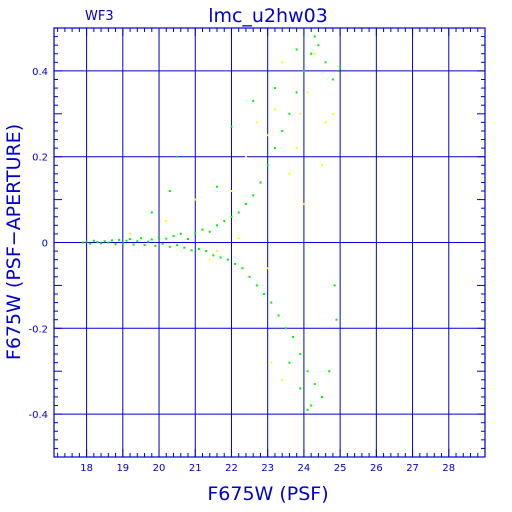 The height and width of the screenshot is (512, 512). What do you see at coordinates (99, 16) in the screenshot?
I see `panel-label: WF3` at bounding box center [99, 16].